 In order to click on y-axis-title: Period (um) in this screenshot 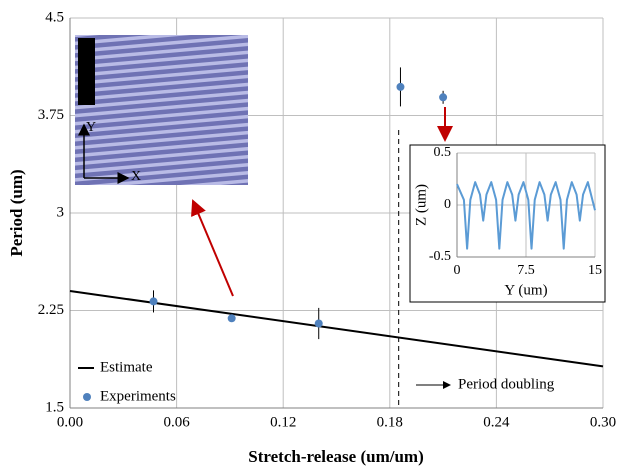, I will do `click(16, 212)`.